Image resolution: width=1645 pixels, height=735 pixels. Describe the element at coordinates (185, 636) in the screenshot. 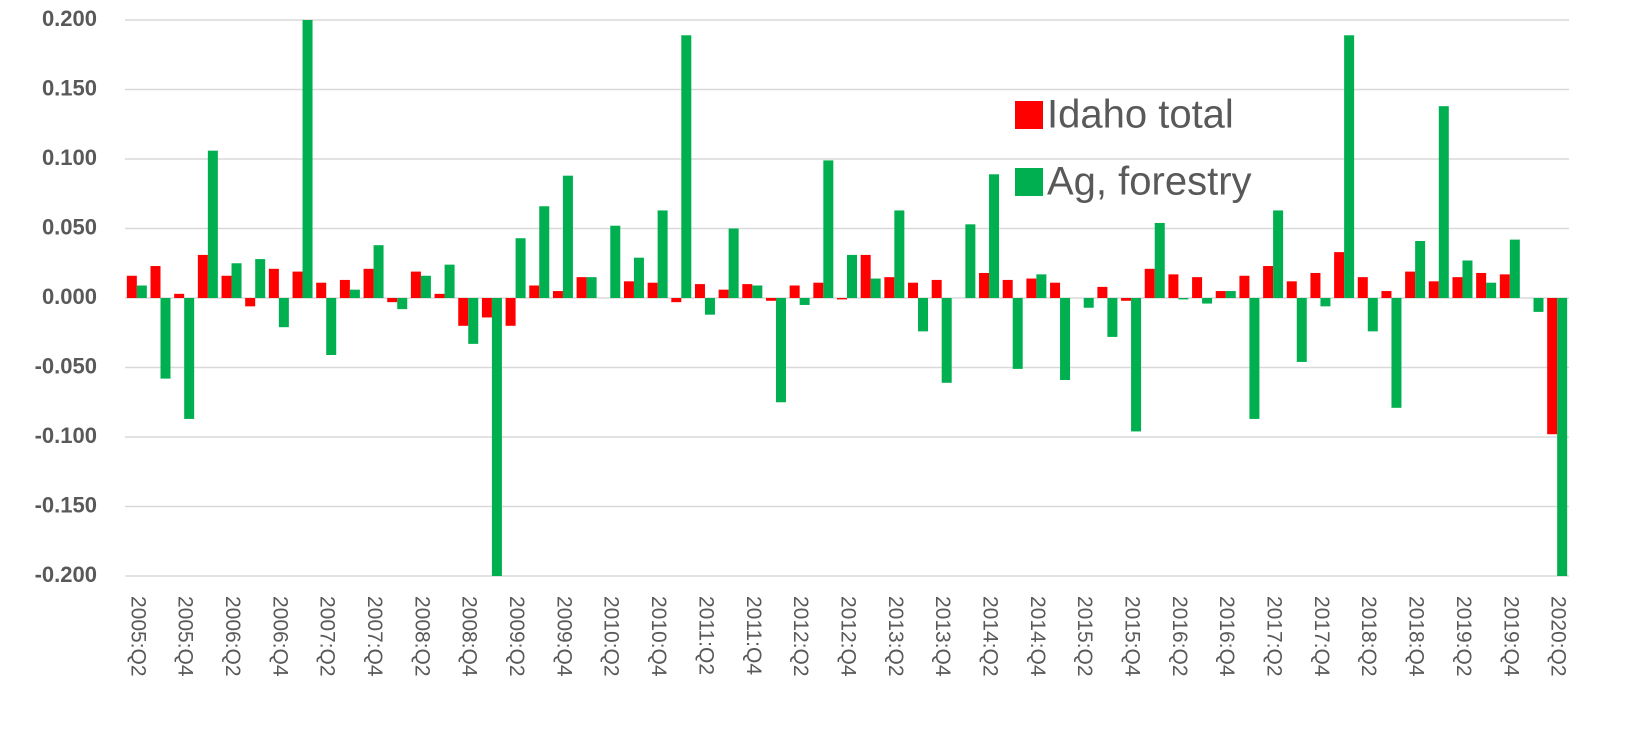

I see `x-tick-label: 2005:Q4` at that location.